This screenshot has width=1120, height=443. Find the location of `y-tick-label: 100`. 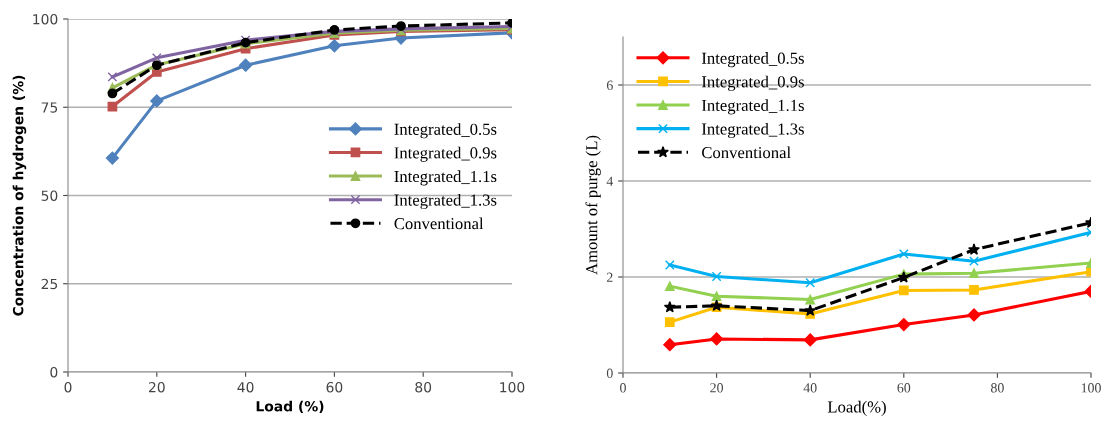

y-tick-label: 100 is located at coordinates (45, 19).